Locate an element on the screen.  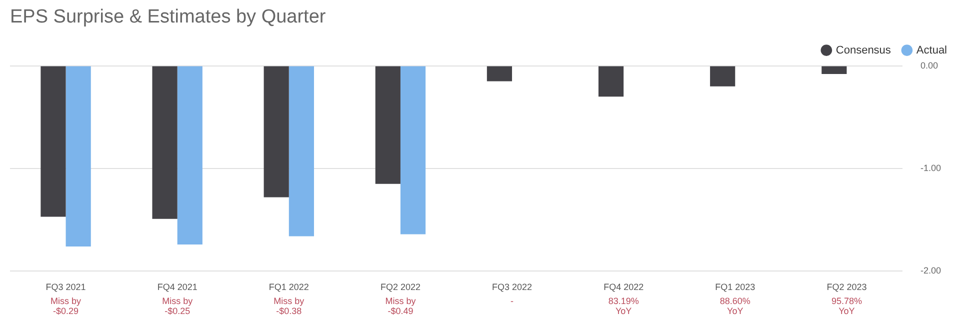
x-tick-label: FQ1 2022 is located at coordinates (288, 287).